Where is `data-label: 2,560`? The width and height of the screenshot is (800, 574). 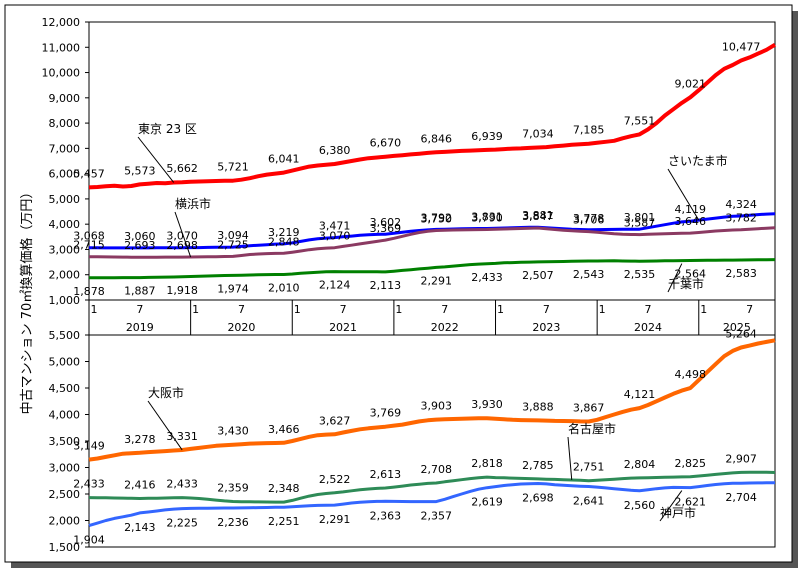 data-label: 2,560 is located at coordinates (640, 505).